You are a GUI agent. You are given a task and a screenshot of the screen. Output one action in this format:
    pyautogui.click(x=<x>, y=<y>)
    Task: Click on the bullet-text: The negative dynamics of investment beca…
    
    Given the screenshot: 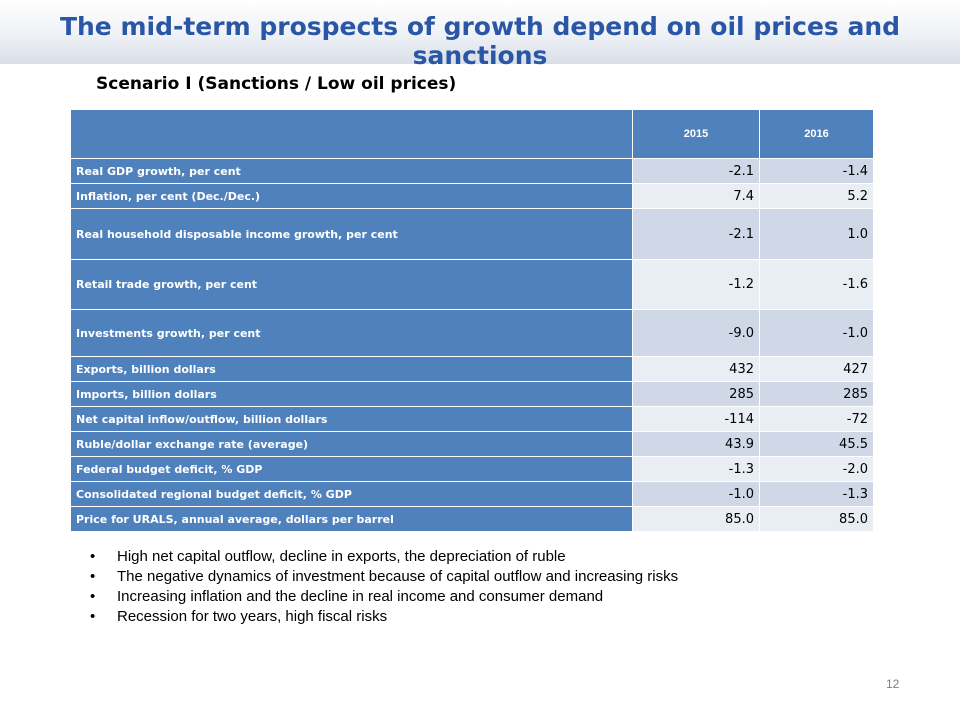 What is the action you would take?
    pyautogui.click(x=398, y=576)
    